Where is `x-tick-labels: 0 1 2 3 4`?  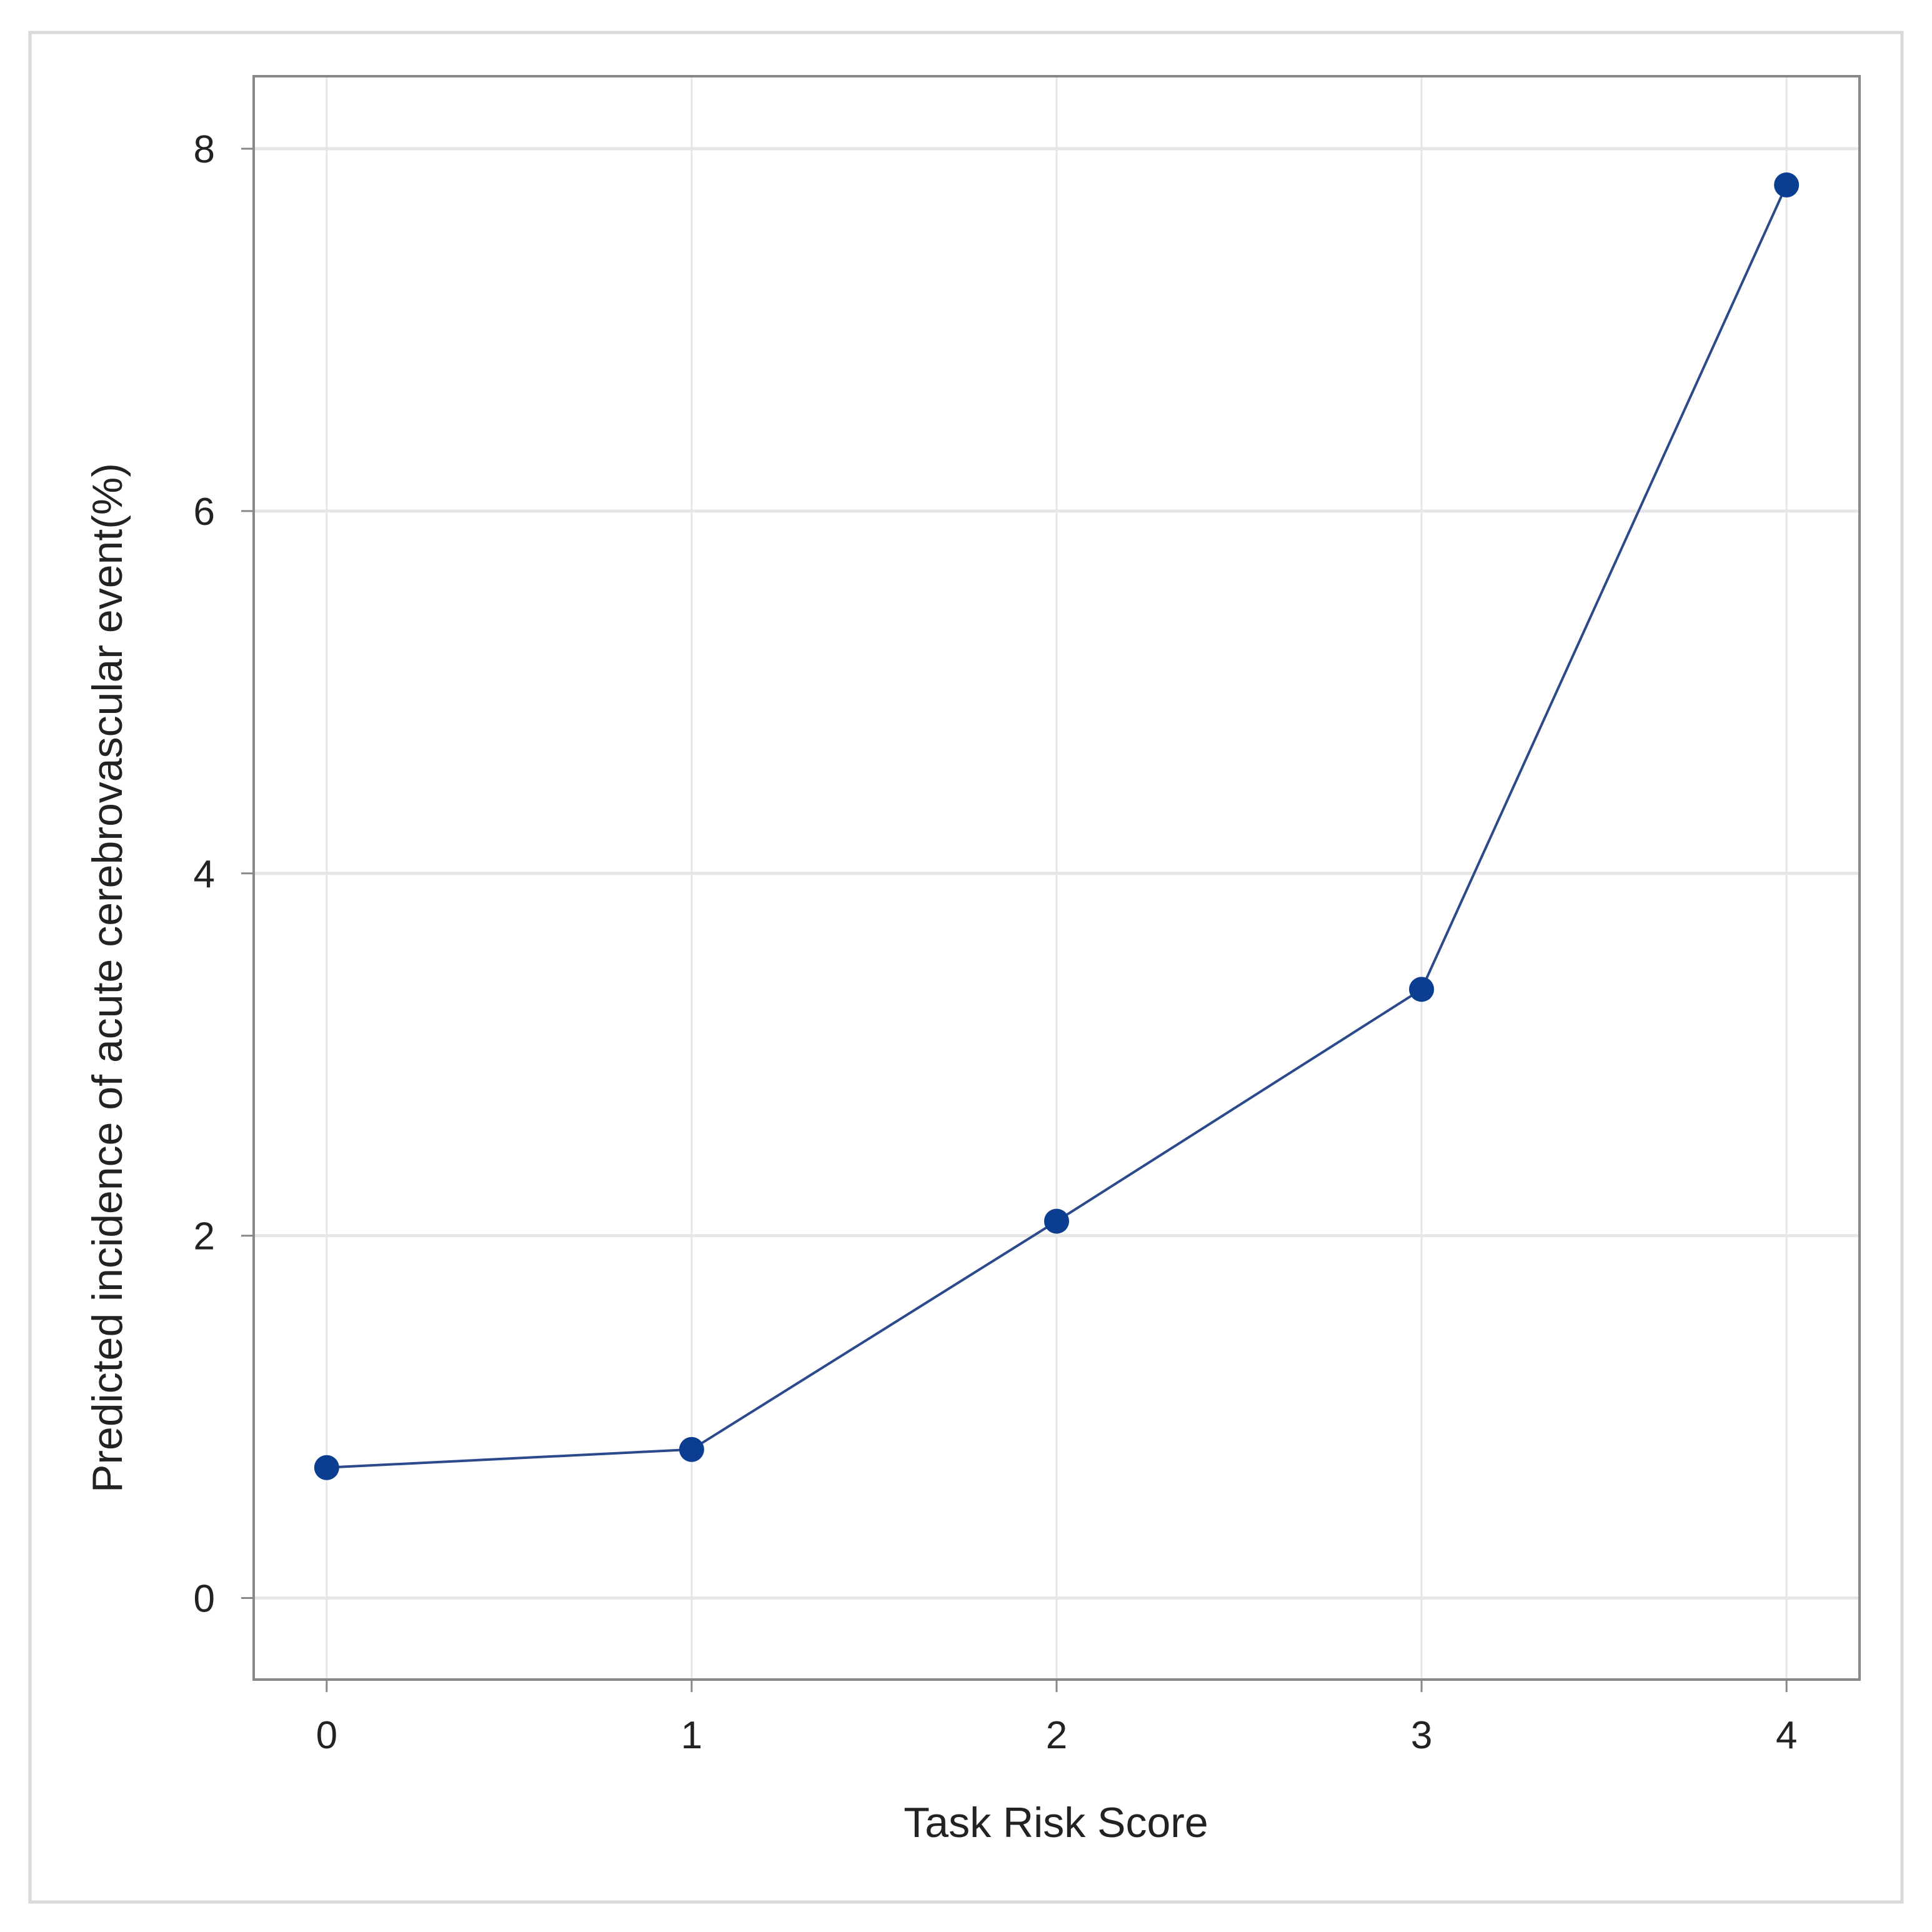
x-tick-labels: 0 1 2 3 4 is located at coordinates (1057, 1735).